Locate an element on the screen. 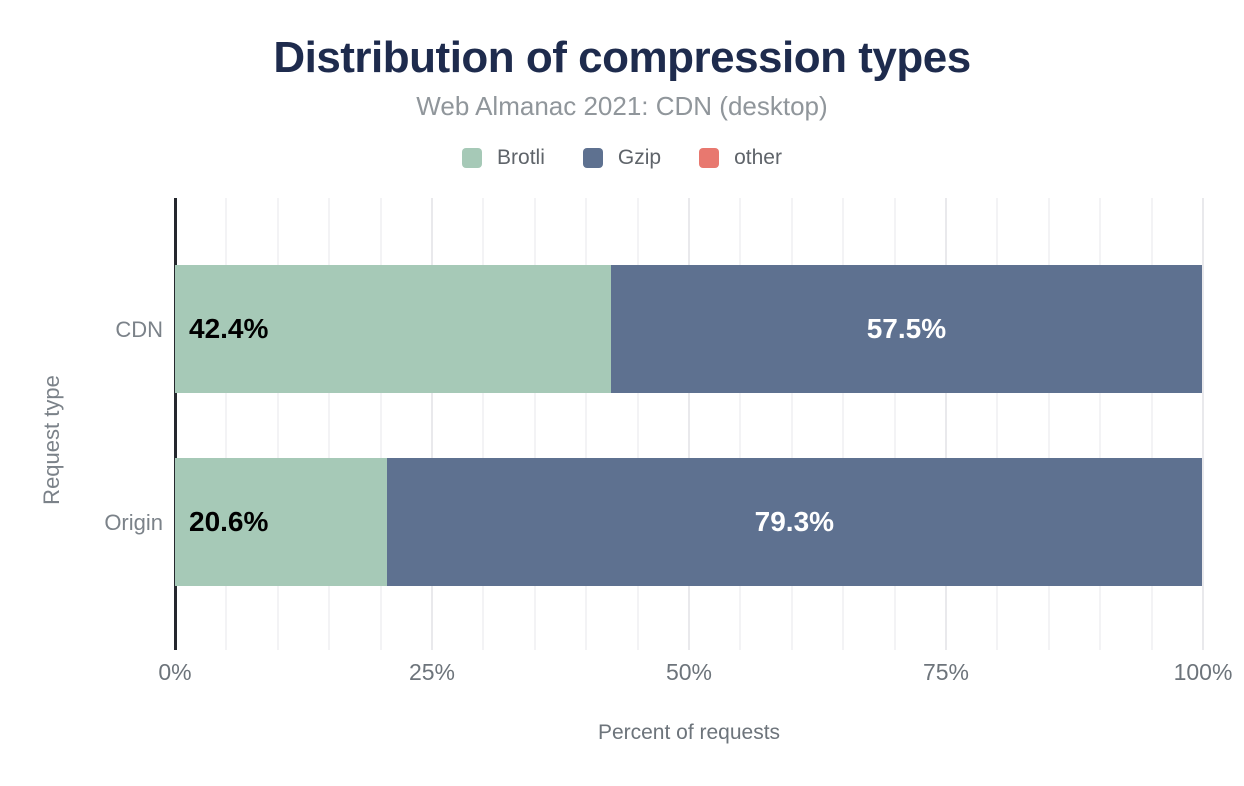 The height and width of the screenshot is (786, 1244). legend-label-gzip: Gzip is located at coordinates (639, 157).